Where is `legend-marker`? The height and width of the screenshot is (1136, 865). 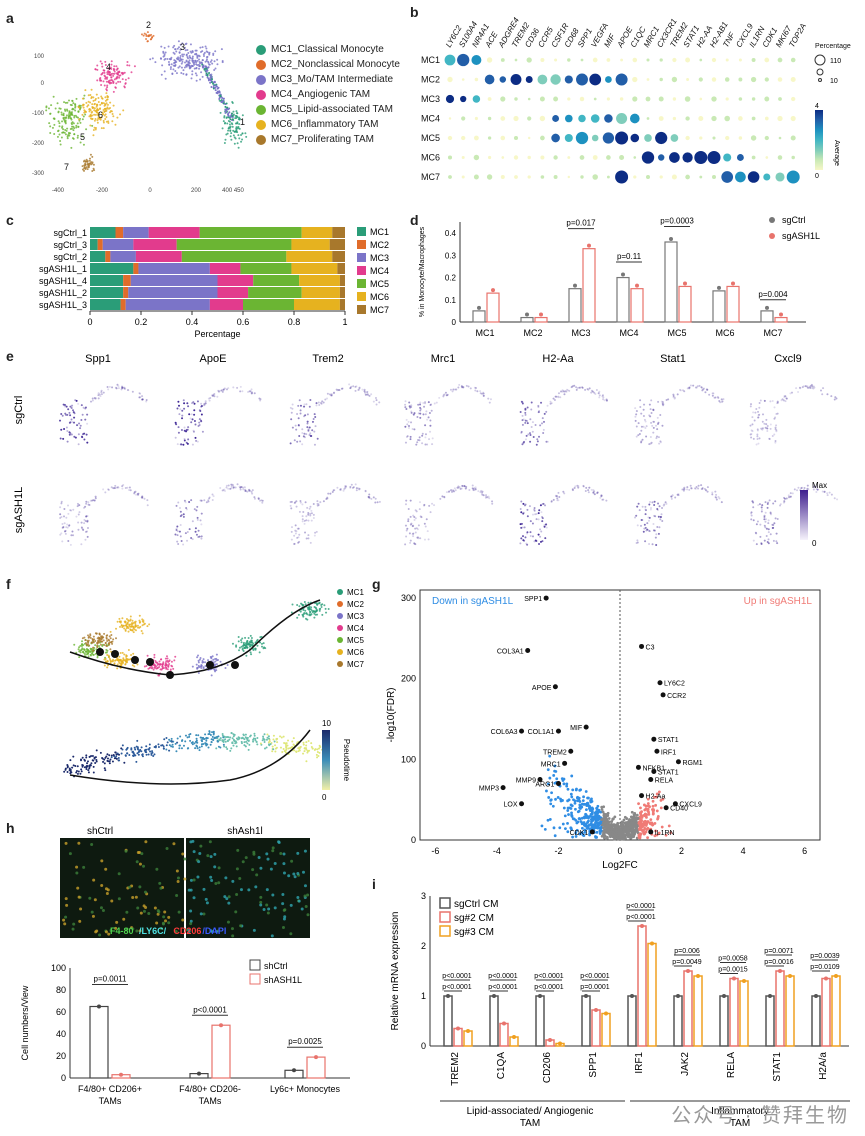
legend-marker is located at coordinates (340, 664).